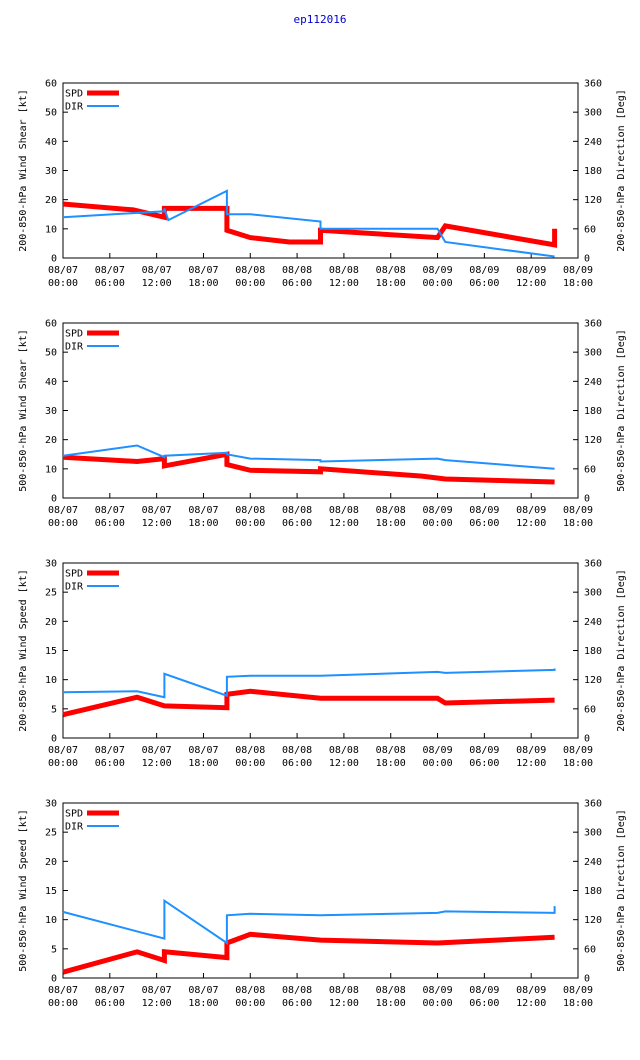 This screenshot has width=640, height=1060. What do you see at coordinates (437, 270) in the screenshot?
I see `panel-1-xtick-date-8: 08/09` at bounding box center [437, 270].